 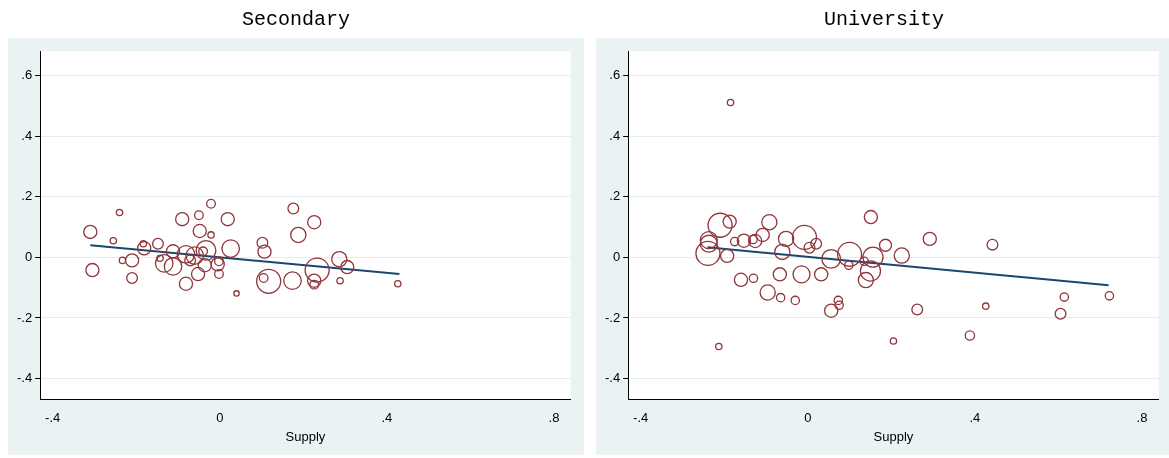 I want to click on chart-title: Secondary, so click(x=296, y=20).